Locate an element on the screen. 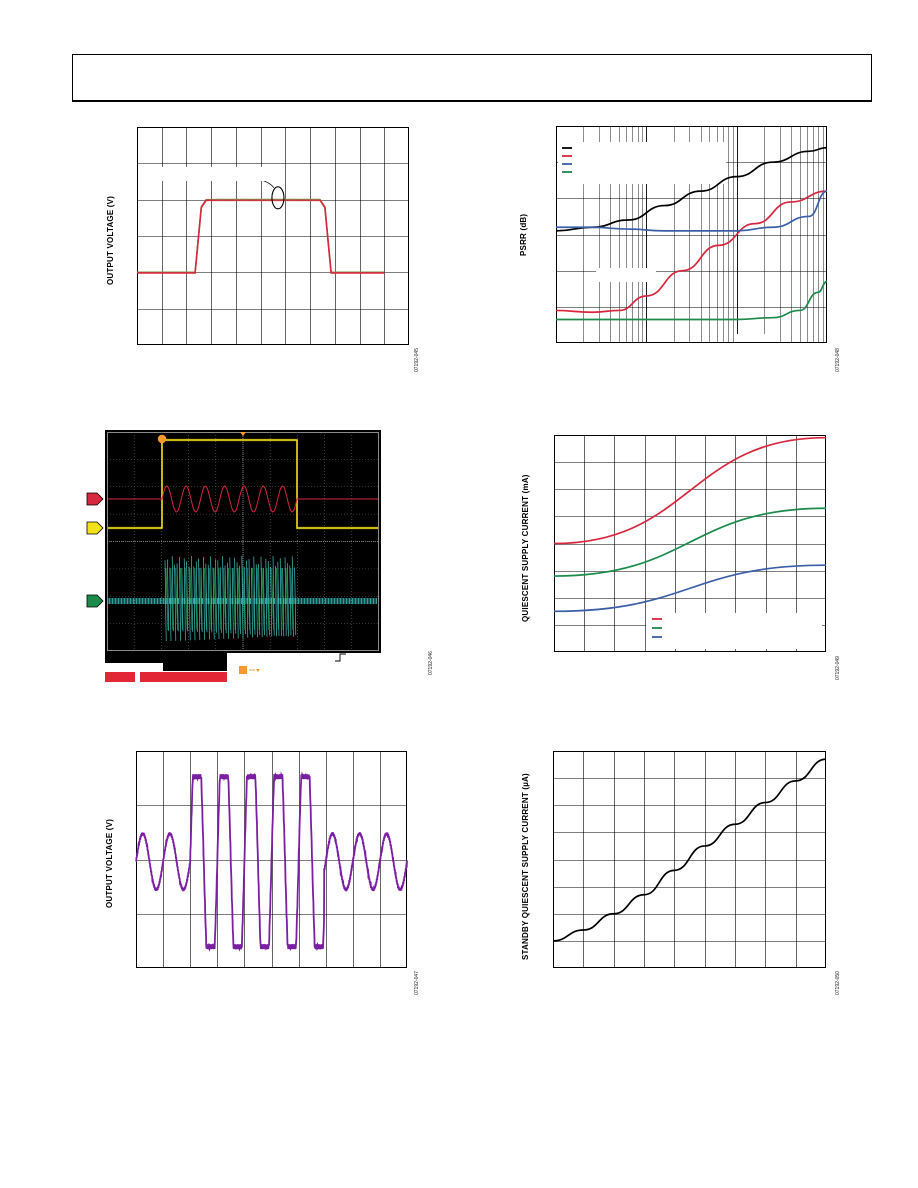 Image resolution: width=918 pixels, height=1188 pixels. plot-frame is located at coordinates (273, 236).